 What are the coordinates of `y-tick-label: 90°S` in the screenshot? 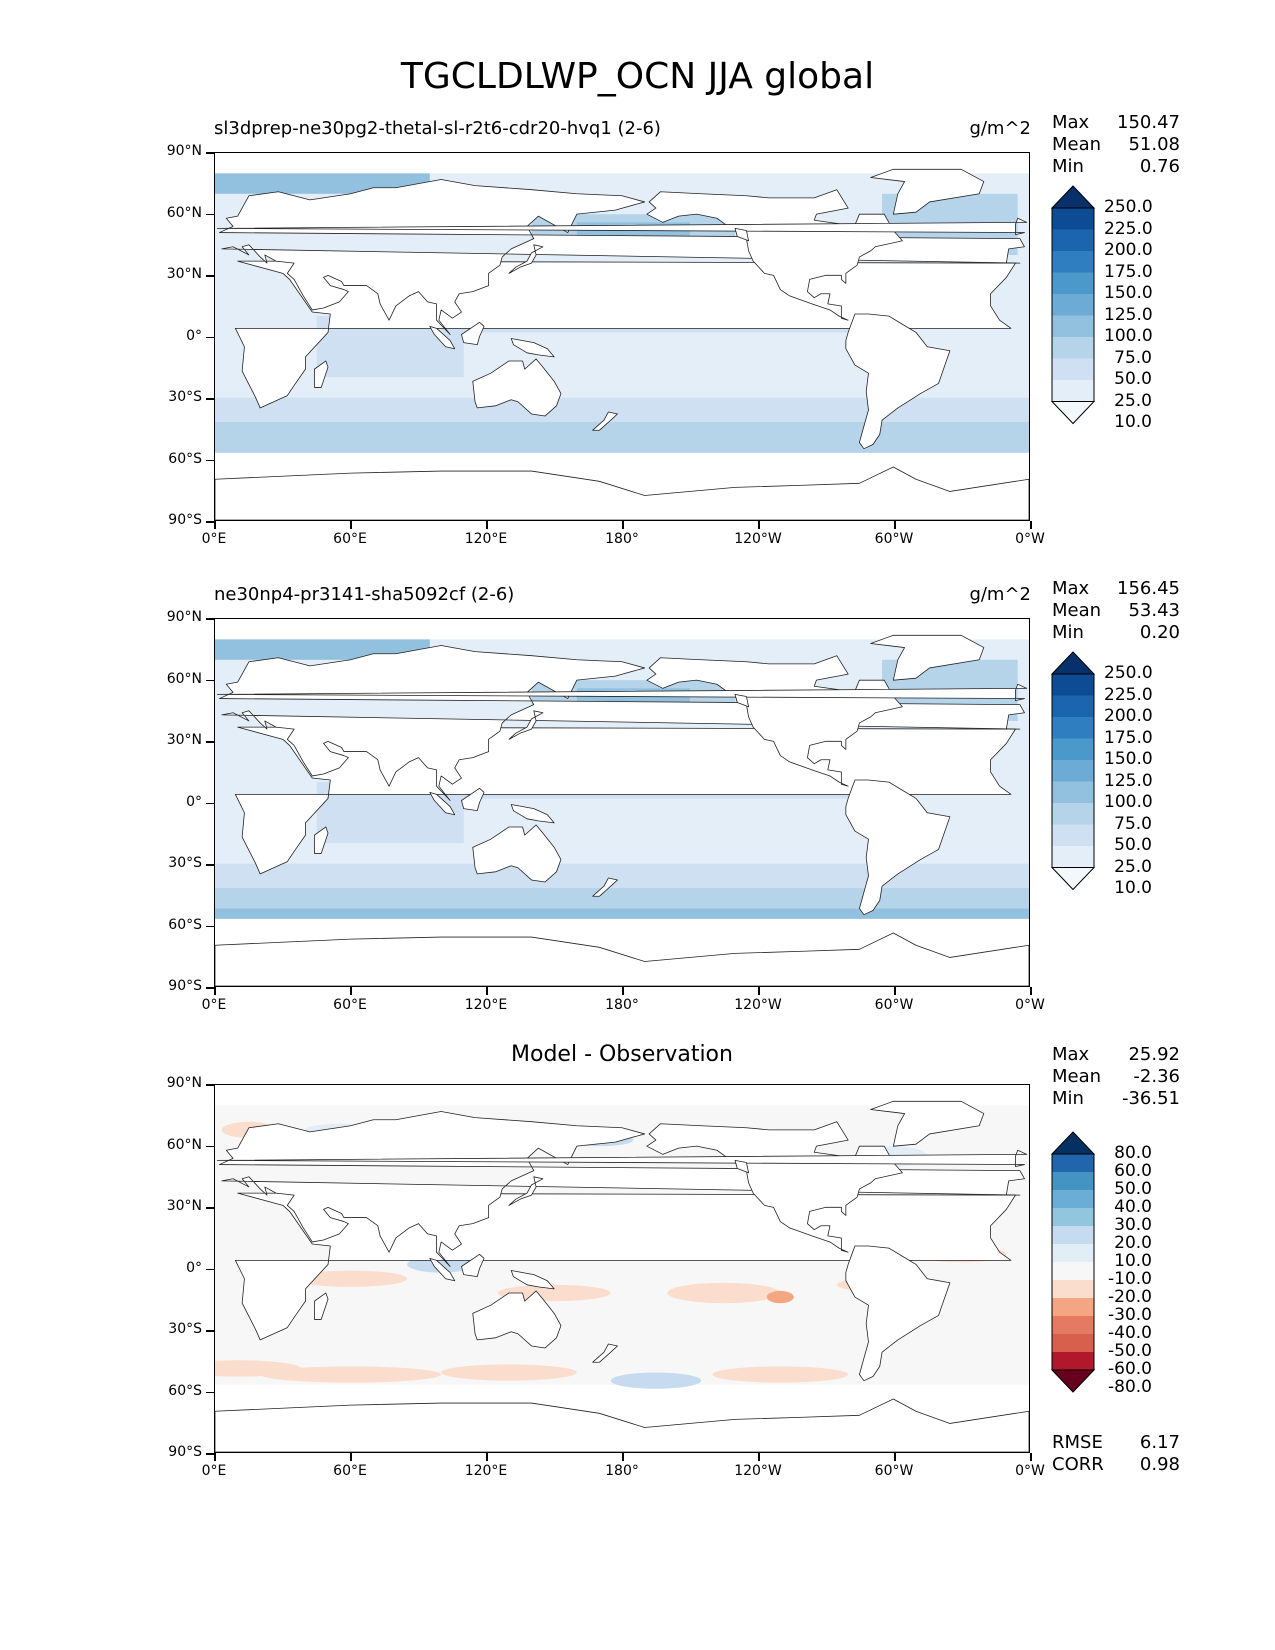 It's located at (185, 520).